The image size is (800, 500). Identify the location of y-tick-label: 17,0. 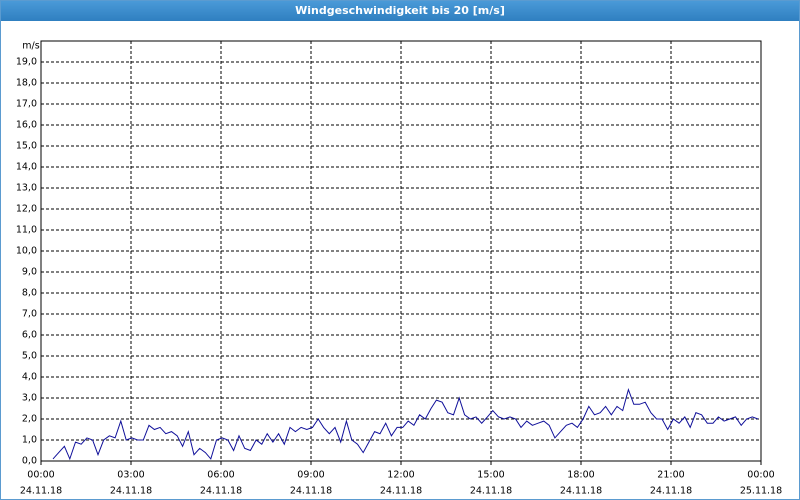
(26, 104).